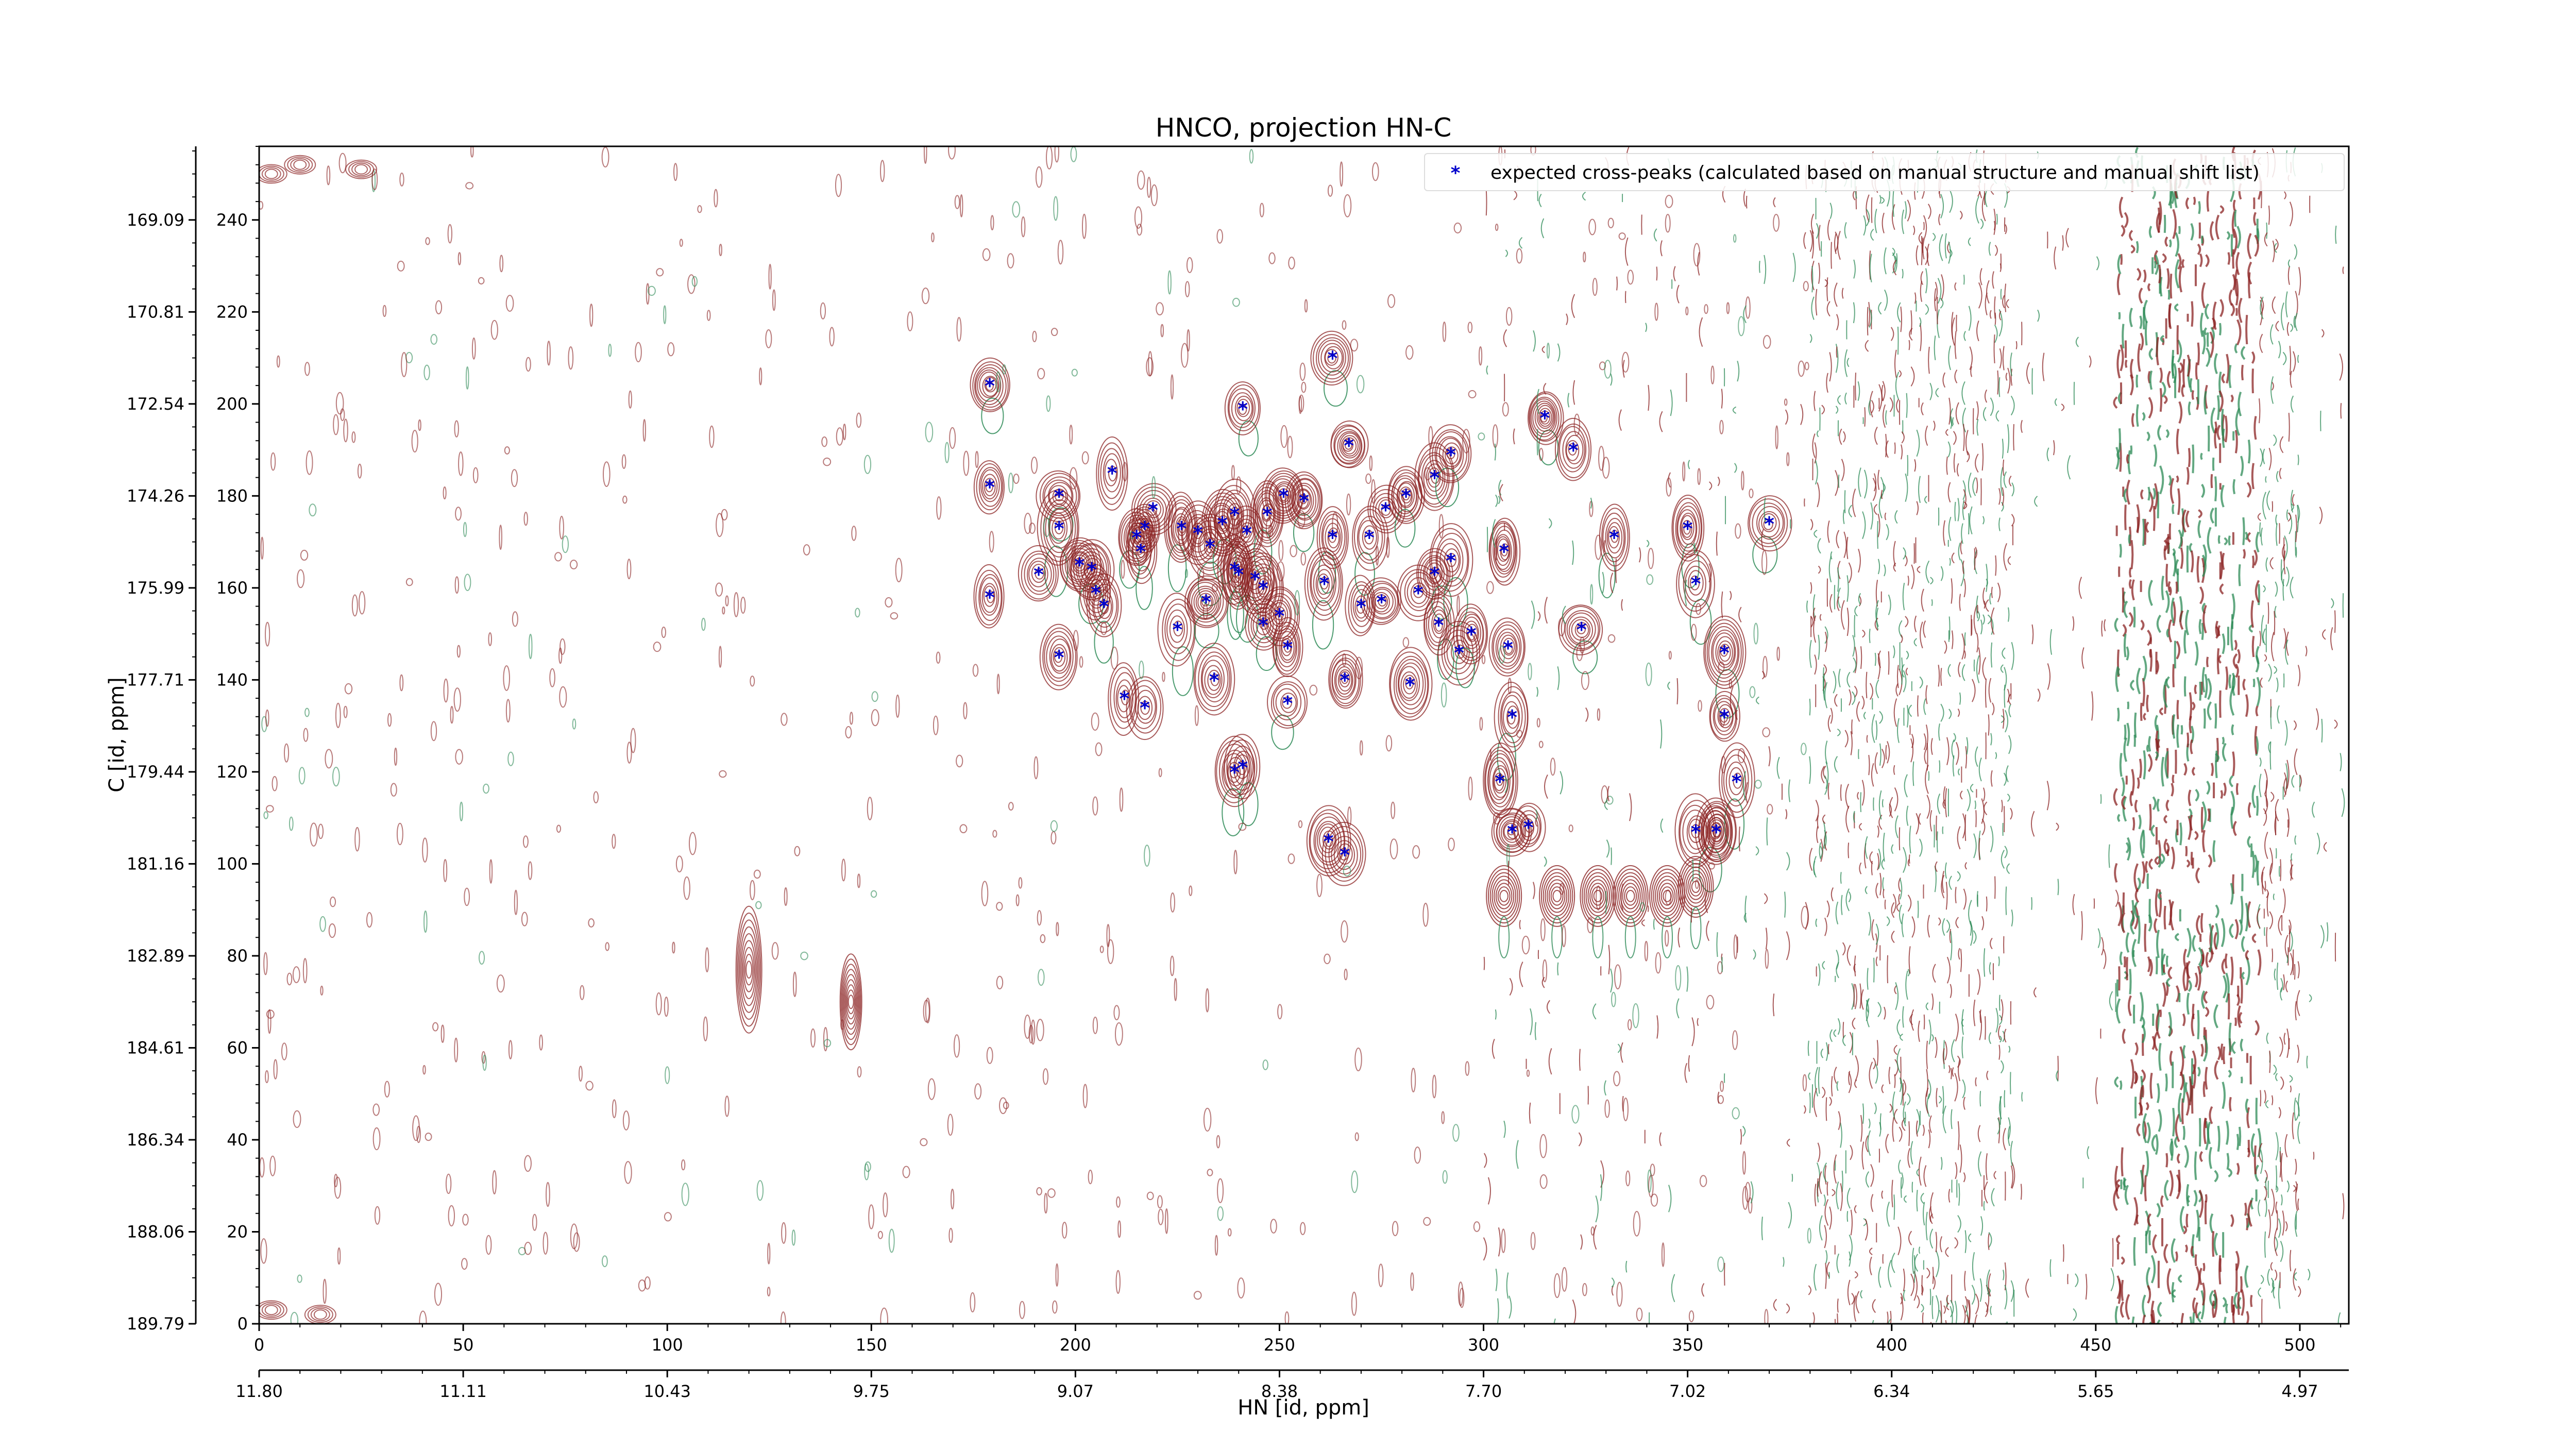 The height and width of the screenshot is (1449, 2576). I want to click on y-tick-label: 180, so click(232, 496).